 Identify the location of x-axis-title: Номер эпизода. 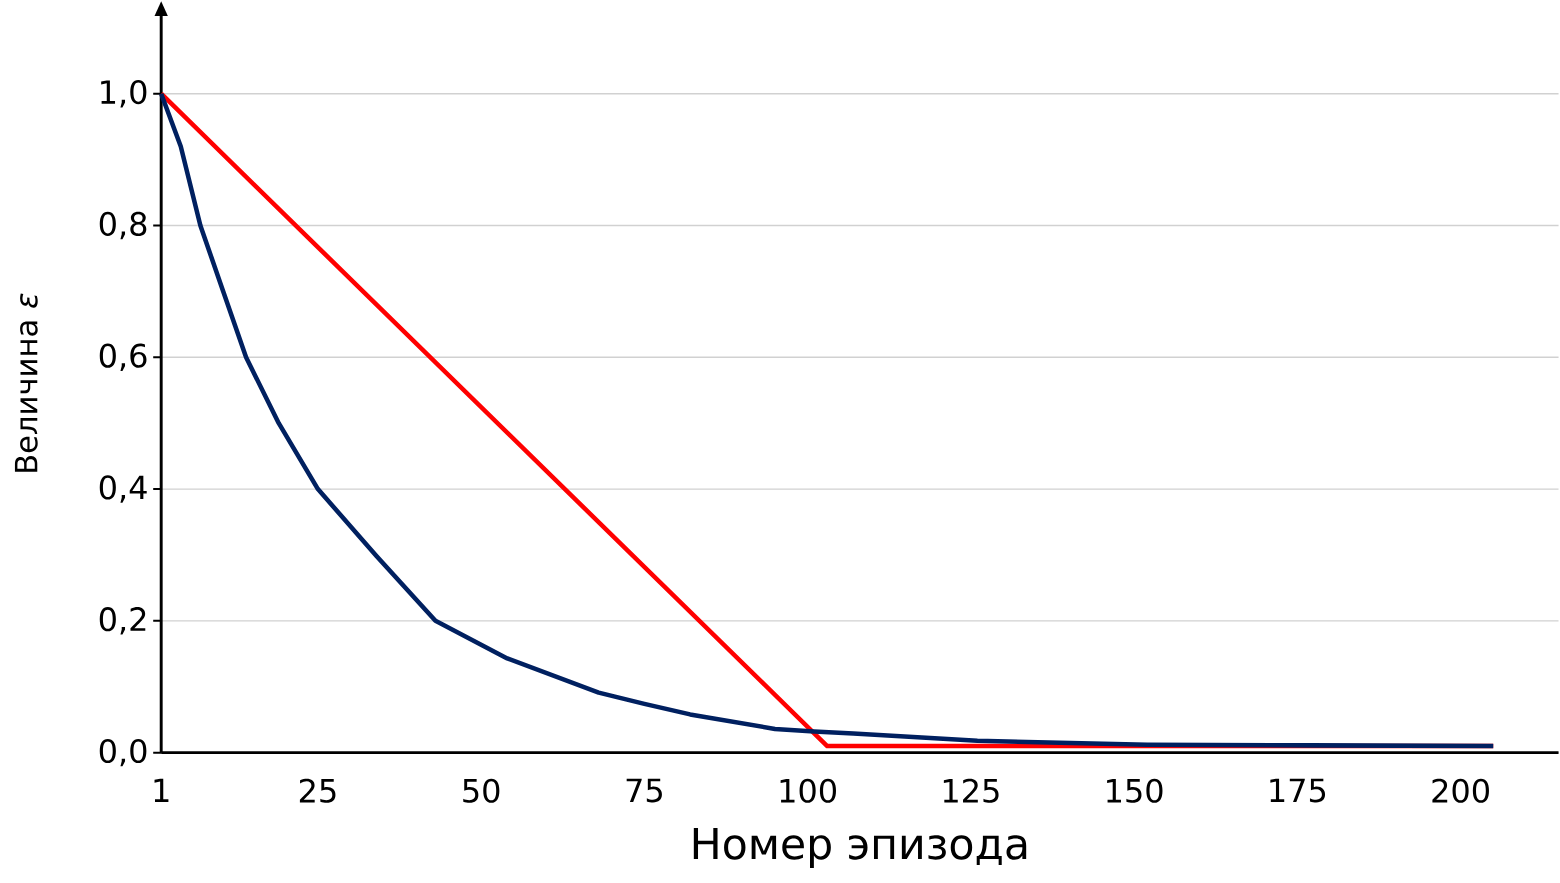
(860, 847).